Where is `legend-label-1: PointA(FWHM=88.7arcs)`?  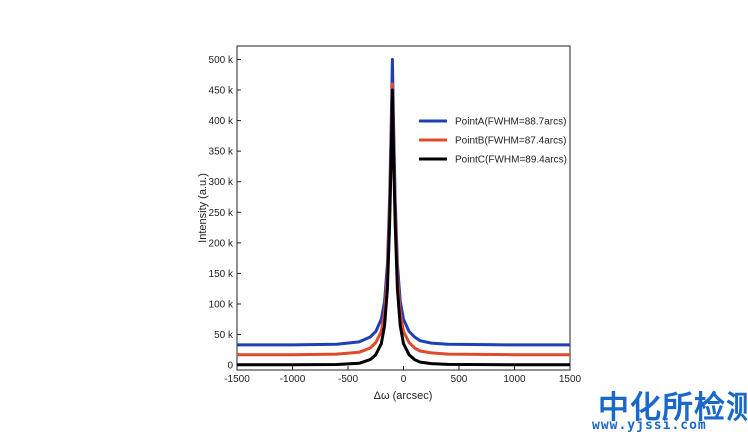
legend-label-1: PointA(FWHM=88.7arcs) is located at coordinates (510, 122).